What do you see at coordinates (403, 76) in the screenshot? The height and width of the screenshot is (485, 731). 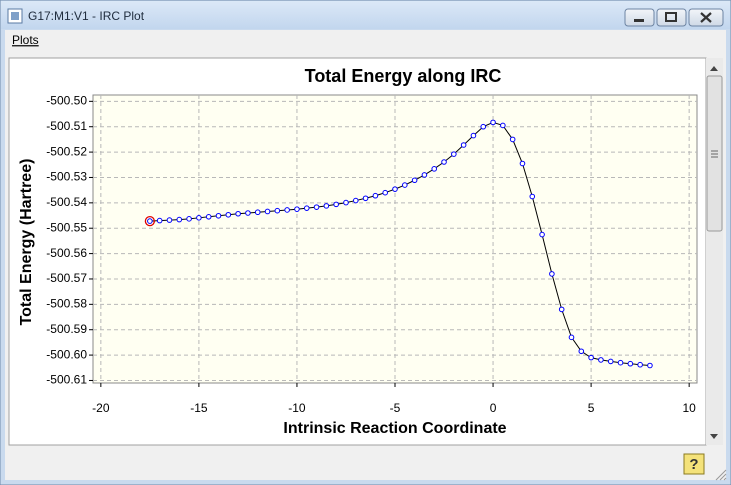 I see `chart-title: Total Energy along IRC` at bounding box center [403, 76].